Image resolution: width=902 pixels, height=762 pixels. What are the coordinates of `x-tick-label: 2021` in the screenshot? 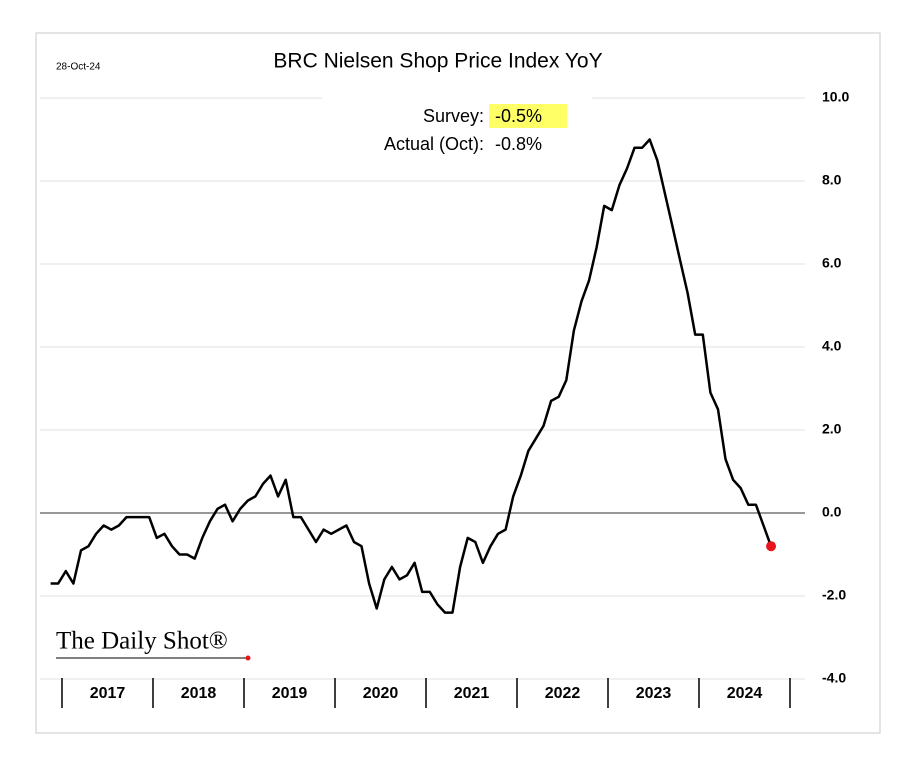 It's located at (472, 693).